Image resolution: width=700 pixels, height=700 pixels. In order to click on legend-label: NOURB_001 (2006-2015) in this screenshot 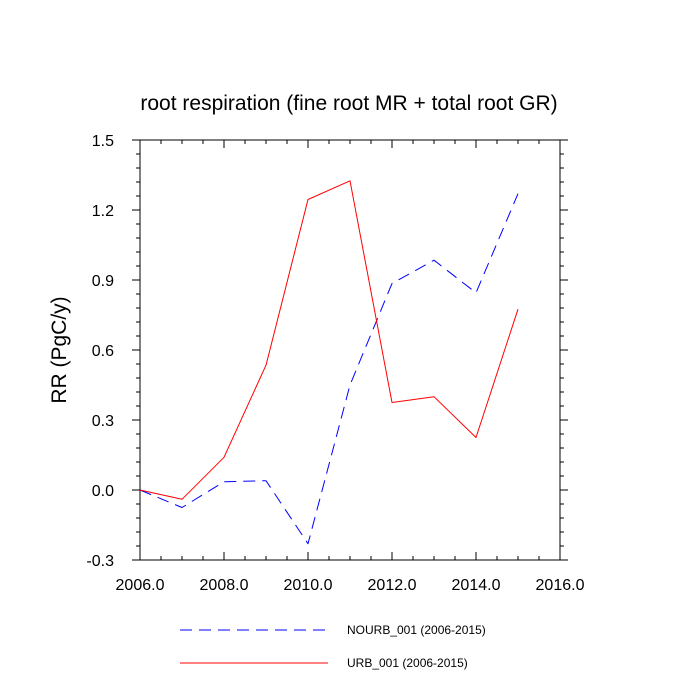, I will do `click(416, 630)`.